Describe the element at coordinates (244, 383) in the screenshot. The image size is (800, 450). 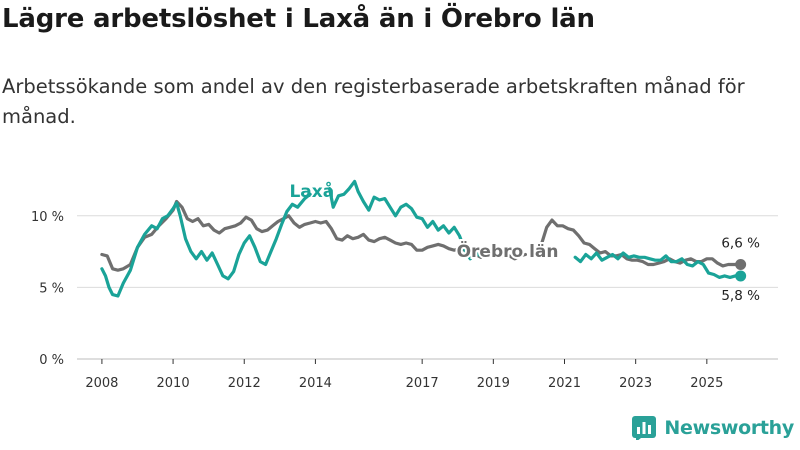
I see `x-tick-label: 2012` at that location.